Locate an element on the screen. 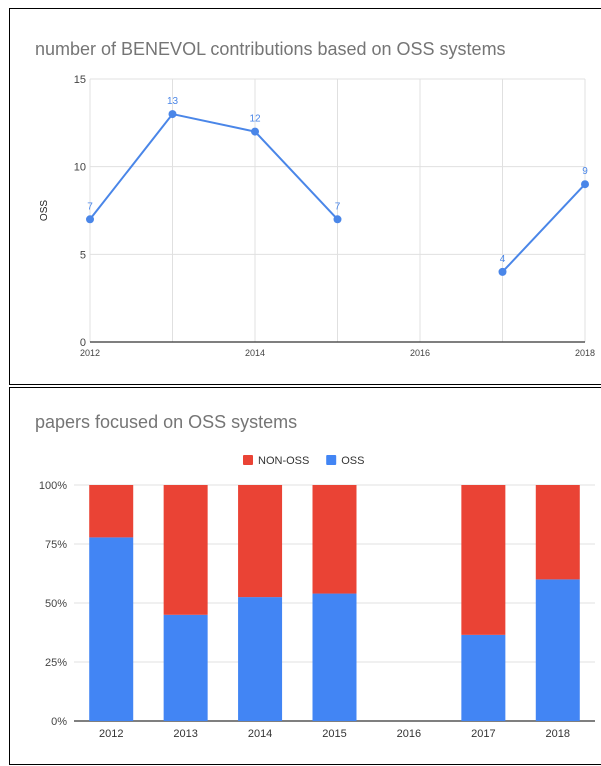 The image size is (601, 766). line-data-label: 9 is located at coordinates (585, 171).